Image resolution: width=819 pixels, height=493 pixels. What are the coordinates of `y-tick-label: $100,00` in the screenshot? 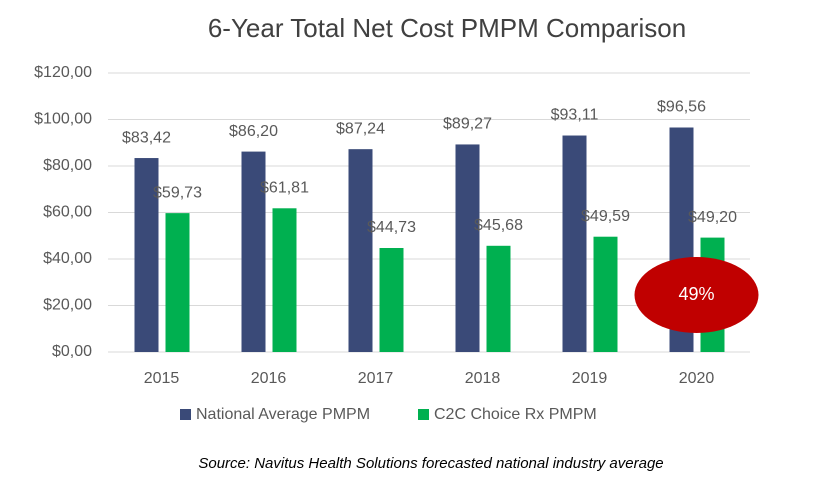 It's located at (63, 119).